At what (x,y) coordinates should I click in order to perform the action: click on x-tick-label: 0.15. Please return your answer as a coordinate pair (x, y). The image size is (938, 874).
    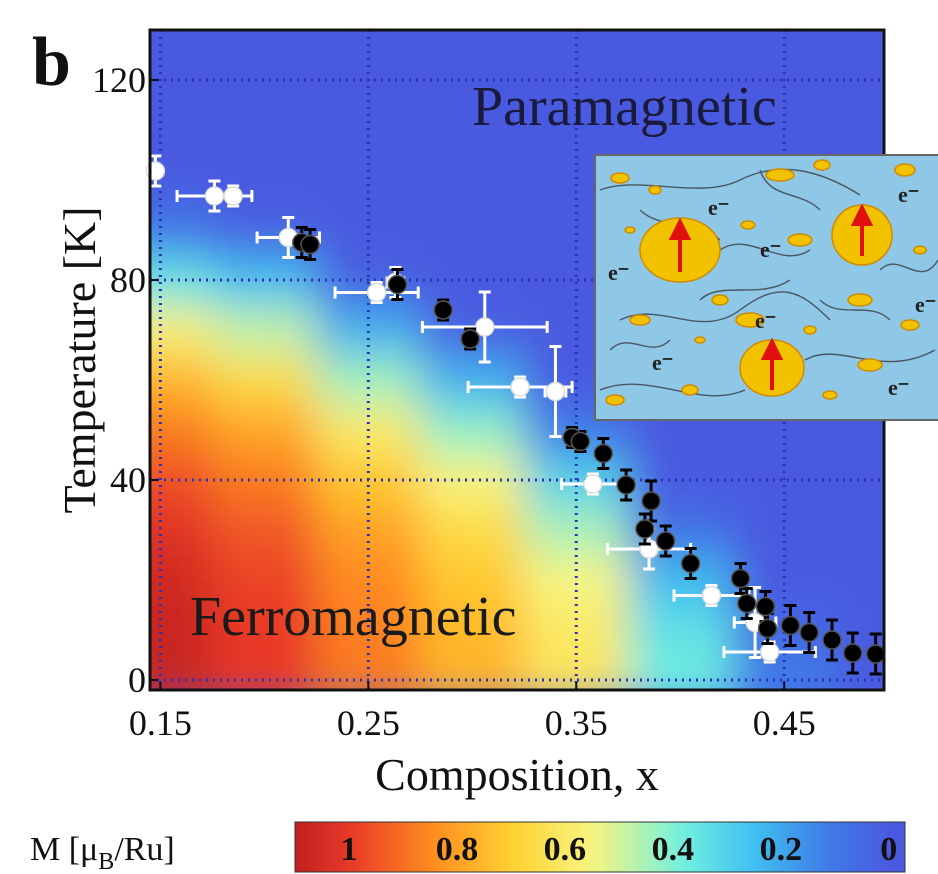
    Looking at the image, I should click on (160, 723).